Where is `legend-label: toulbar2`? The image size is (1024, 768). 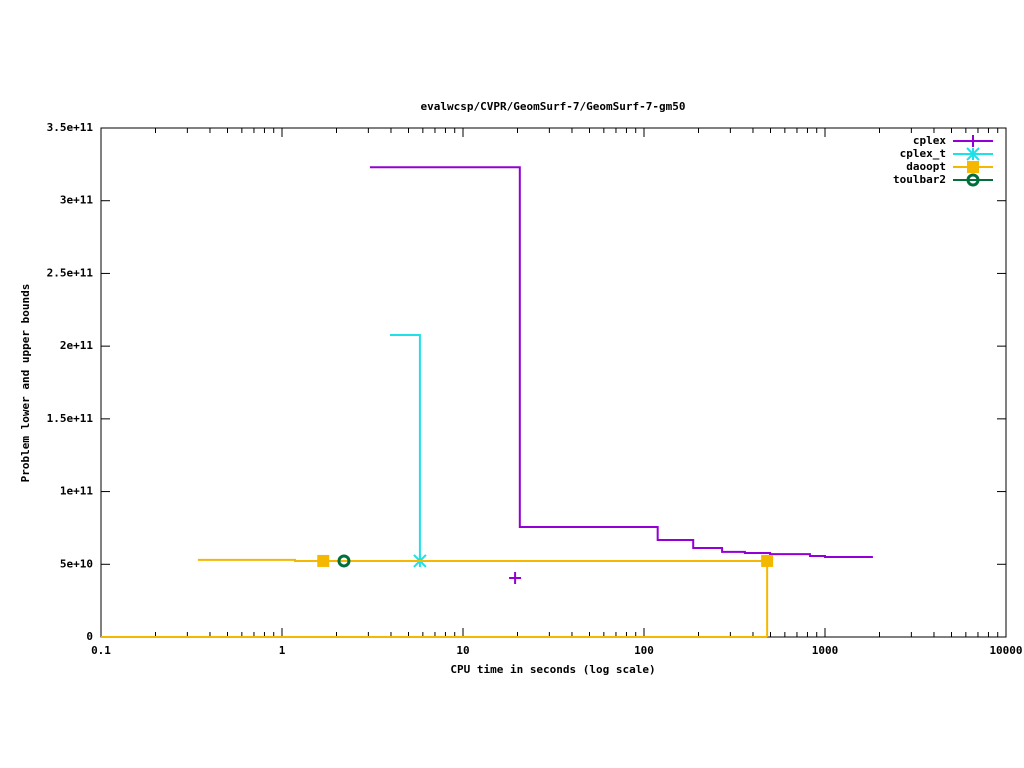 legend-label: toulbar2 is located at coordinates (919, 179).